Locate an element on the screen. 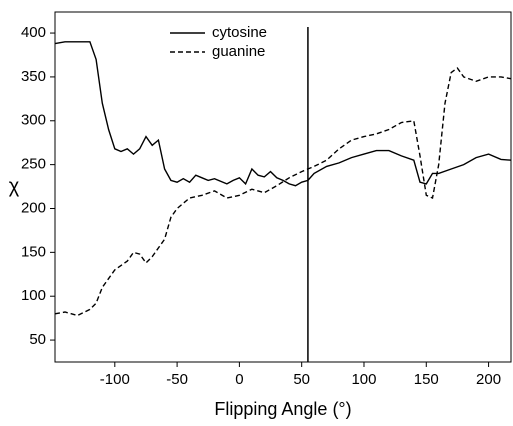 This screenshot has width=513, height=426. x-tick-label: 50 is located at coordinates (301, 379).